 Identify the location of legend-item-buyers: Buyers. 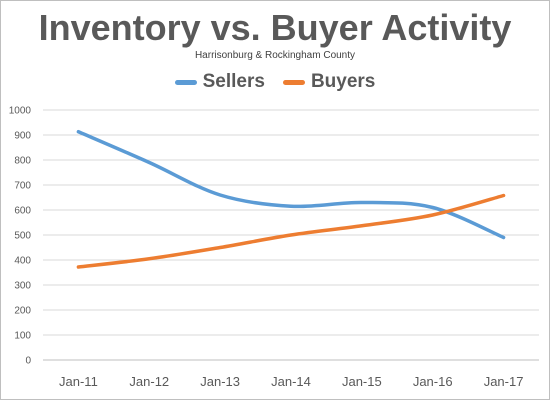
(329, 82).